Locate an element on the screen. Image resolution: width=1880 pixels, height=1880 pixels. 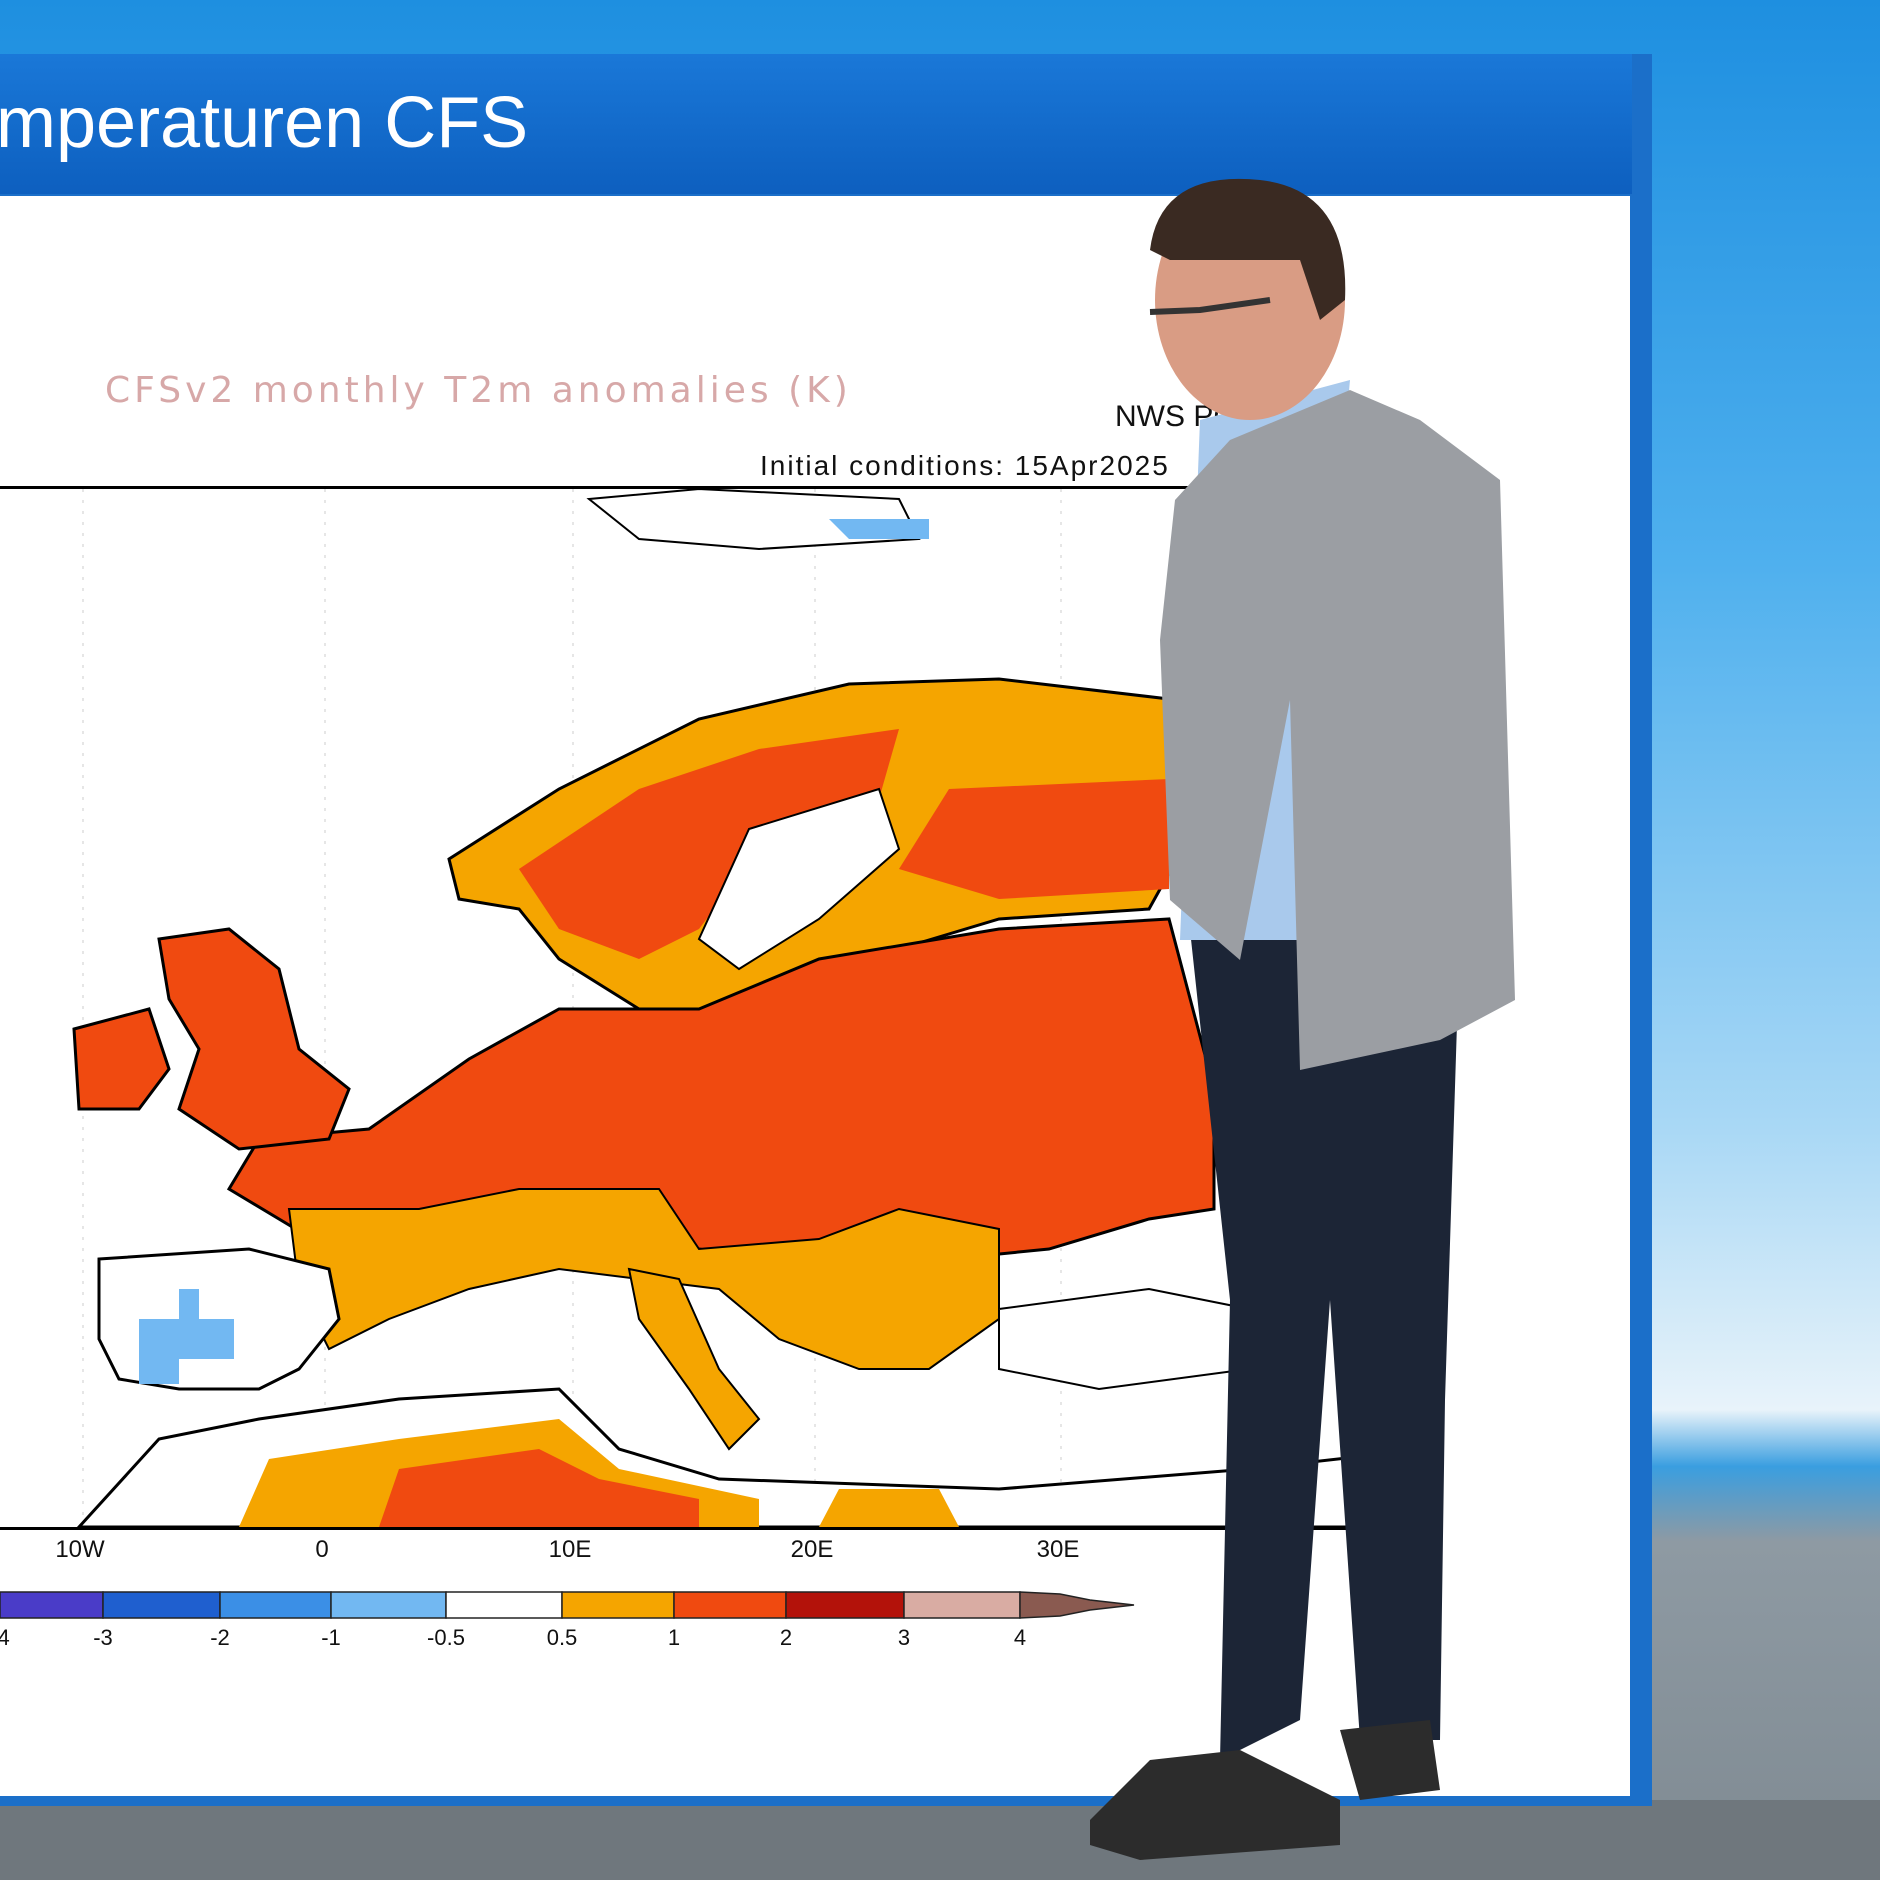
legend-tick-label: -2 is located at coordinates (220, 1637).